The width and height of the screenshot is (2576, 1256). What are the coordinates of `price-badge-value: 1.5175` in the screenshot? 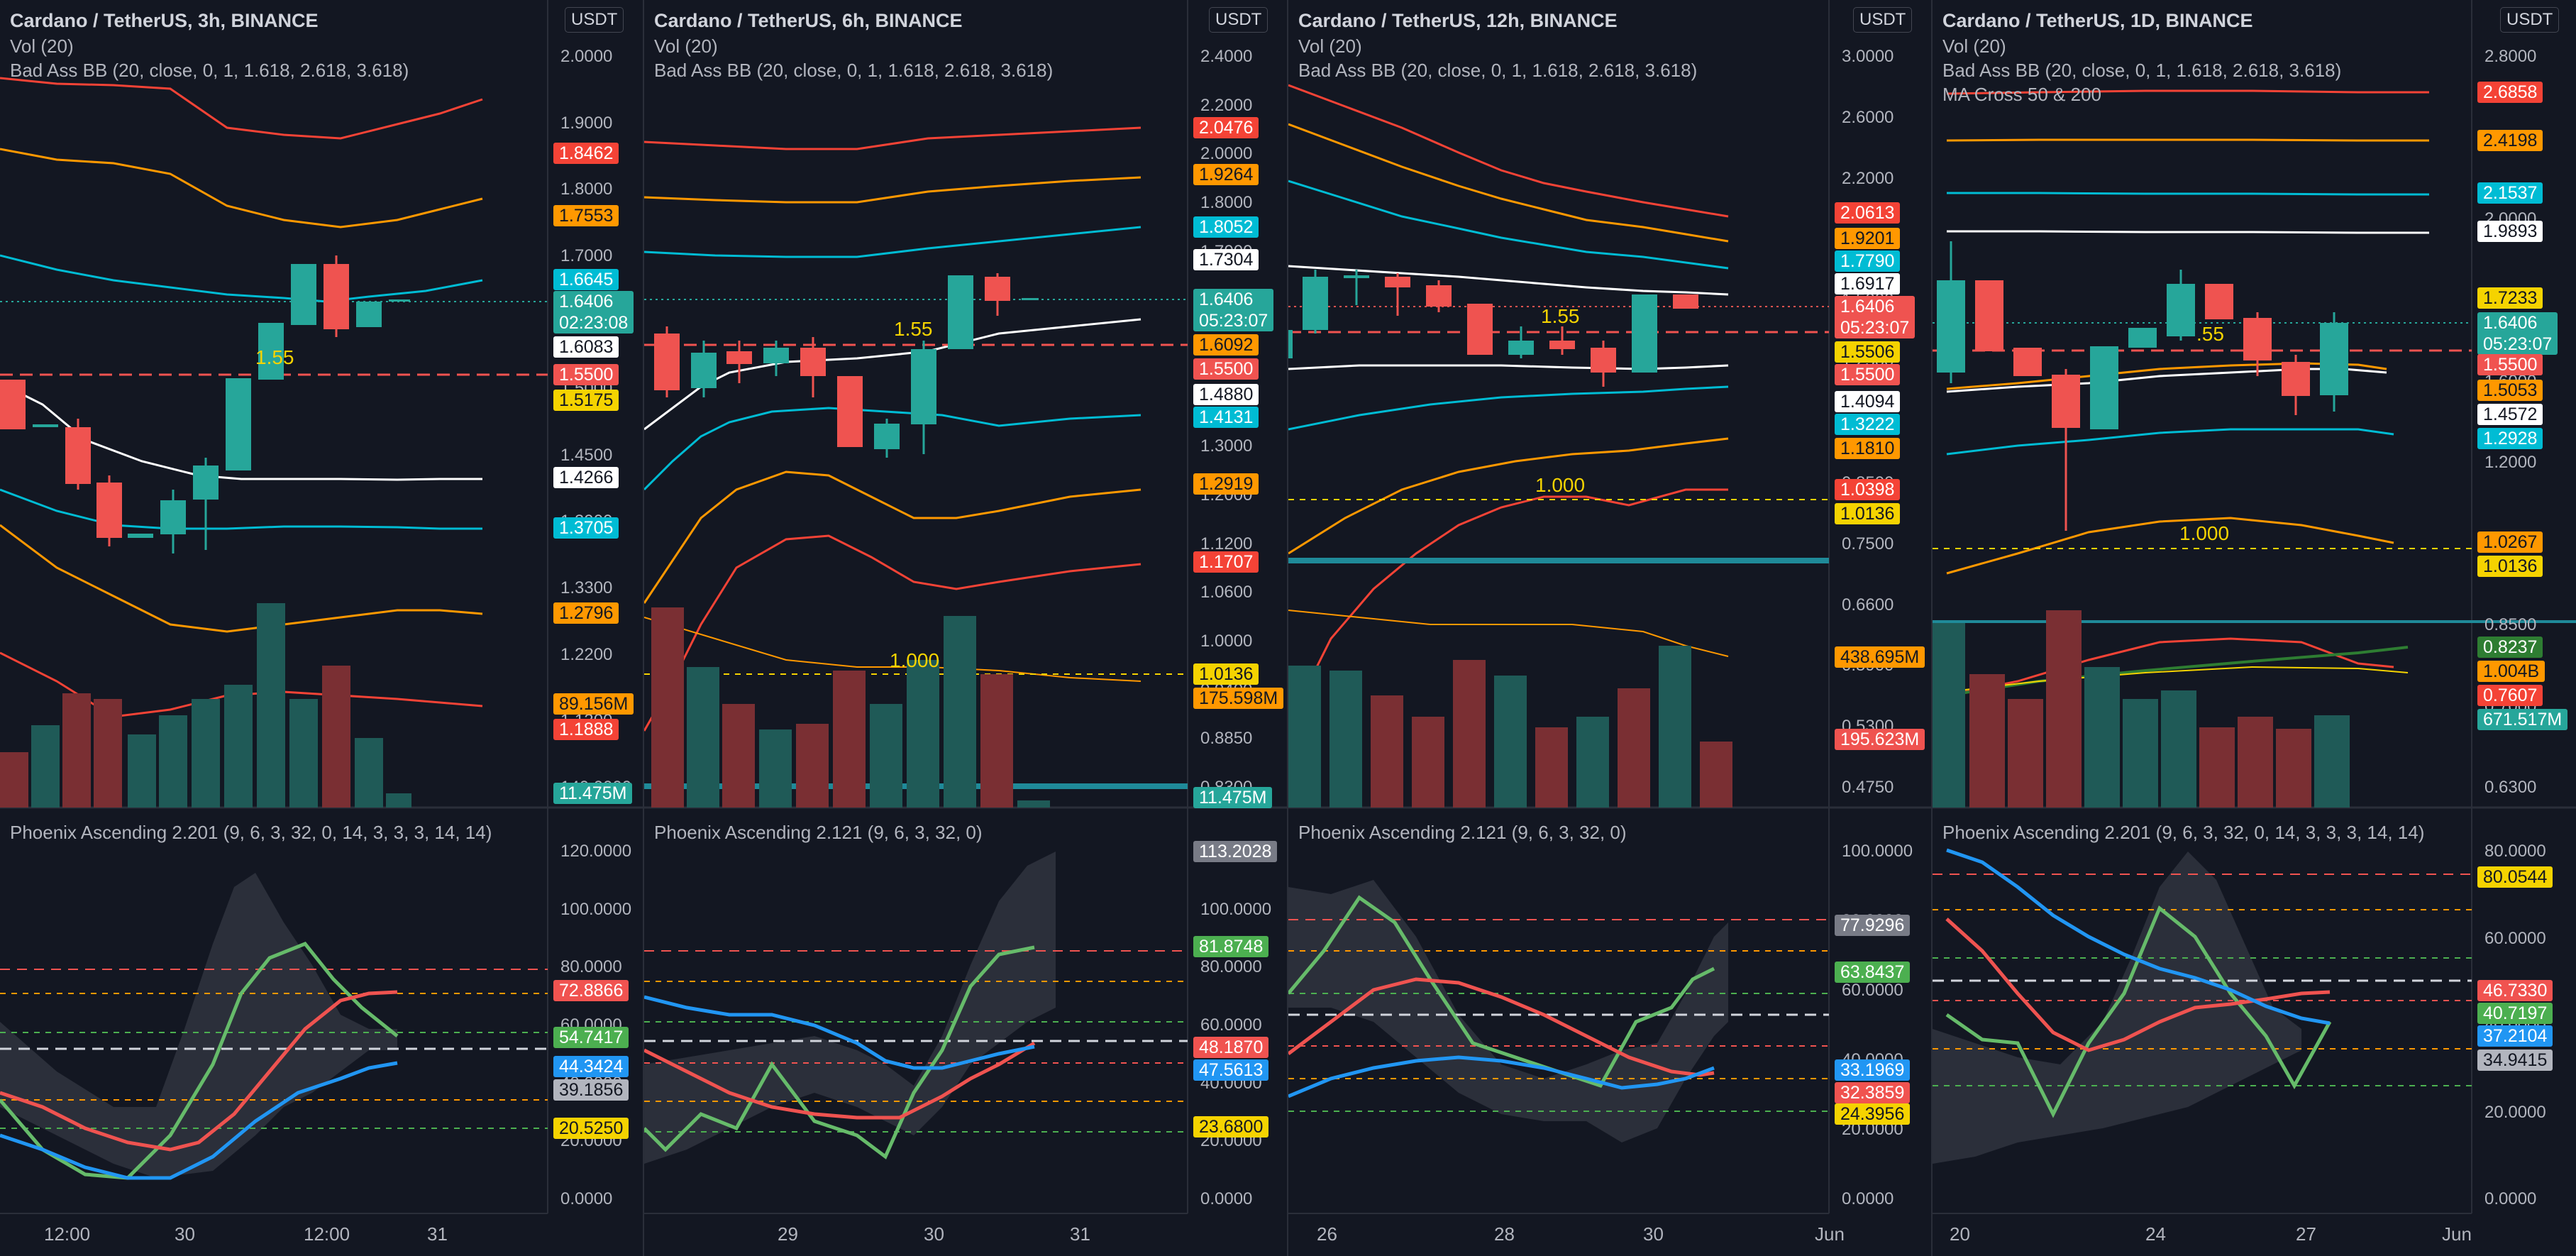 It's located at (586, 400).